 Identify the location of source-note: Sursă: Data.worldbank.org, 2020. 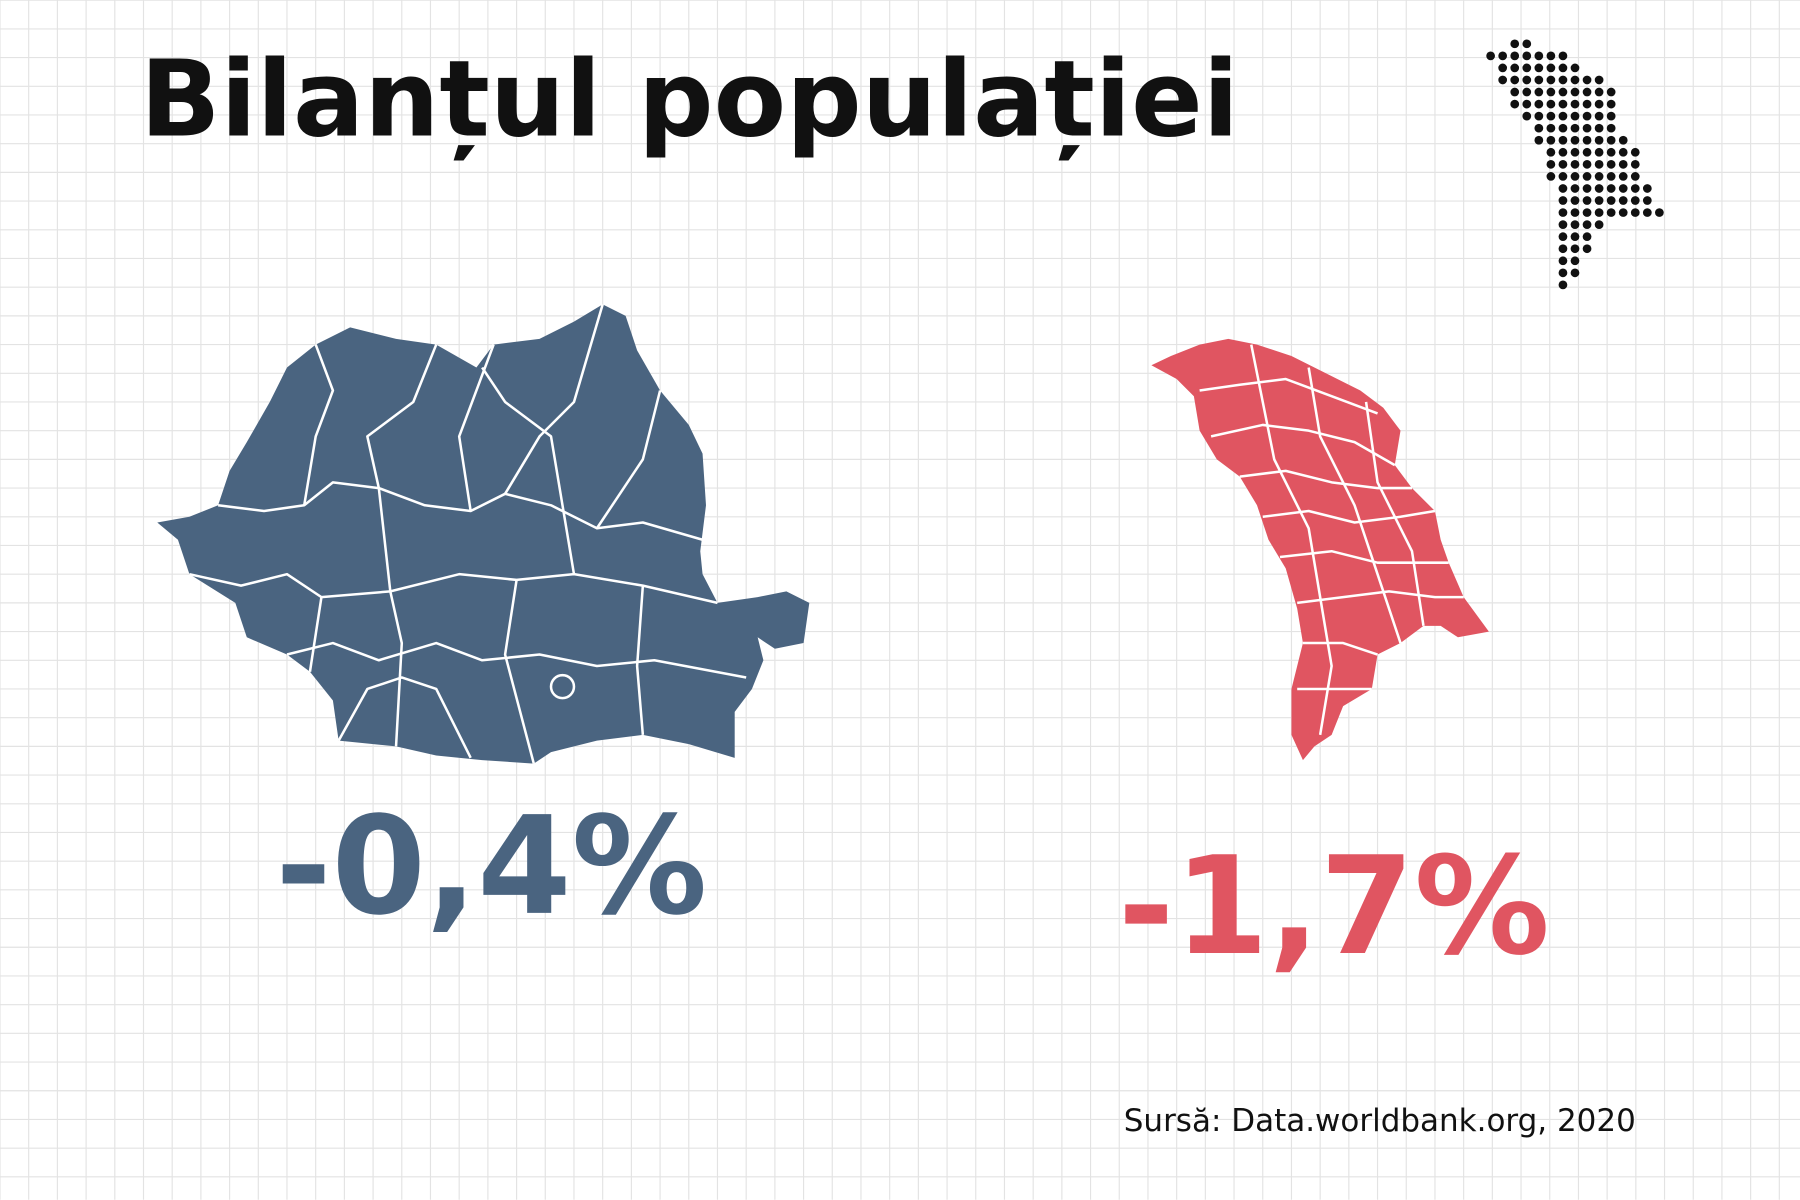
(1380, 1121).